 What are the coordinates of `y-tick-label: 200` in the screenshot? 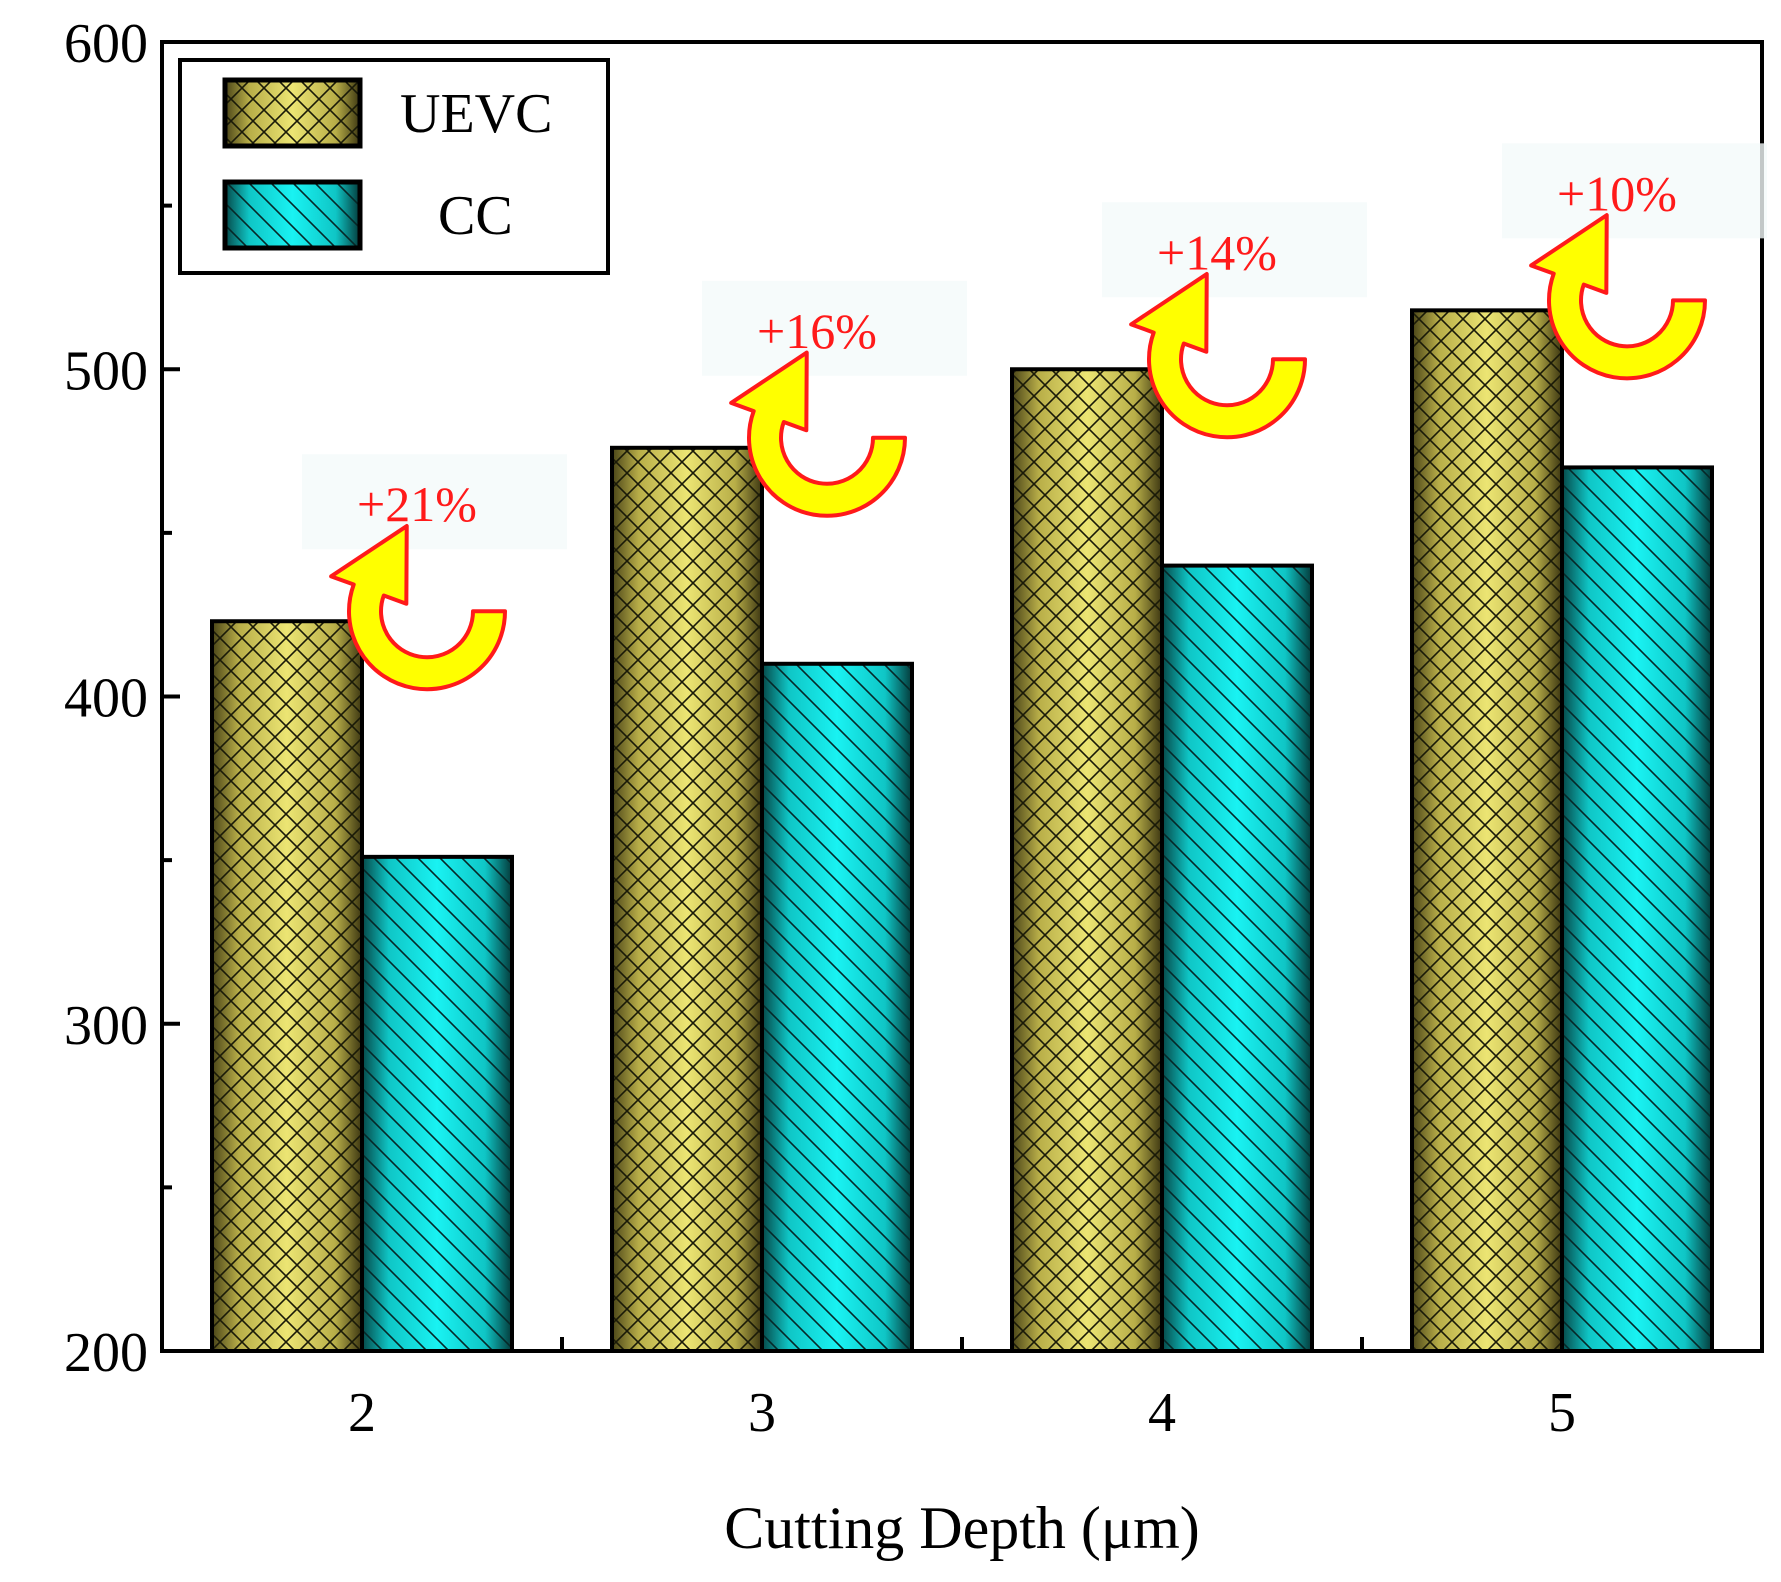 It's located at (106, 1353).